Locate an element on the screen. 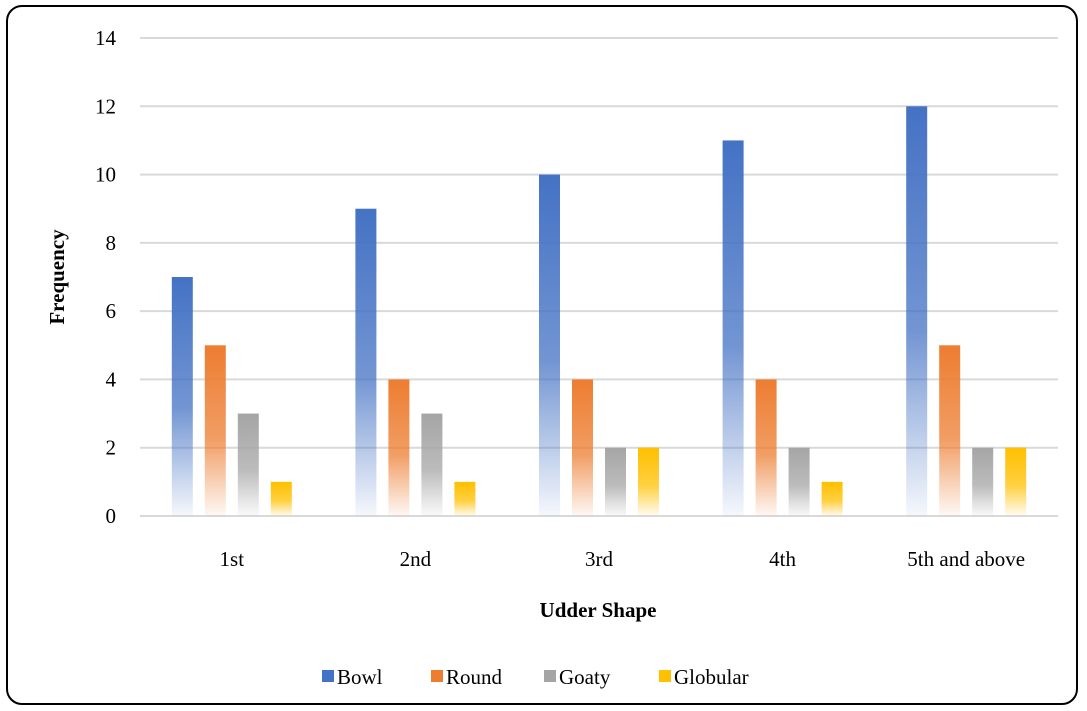 The width and height of the screenshot is (1087, 711). y-tick-label: 4 is located at coordinates (111, 379).